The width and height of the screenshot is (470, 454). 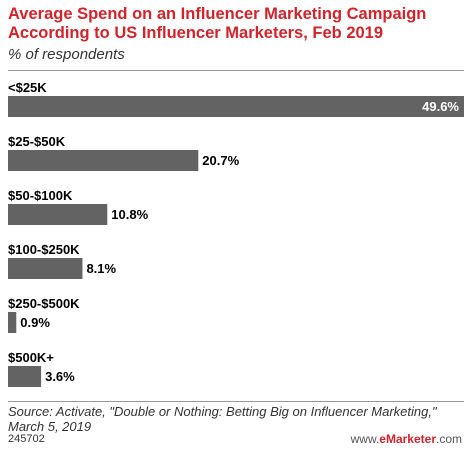 I want to click on value-label: 0.9%, so click(x=35, y=322).